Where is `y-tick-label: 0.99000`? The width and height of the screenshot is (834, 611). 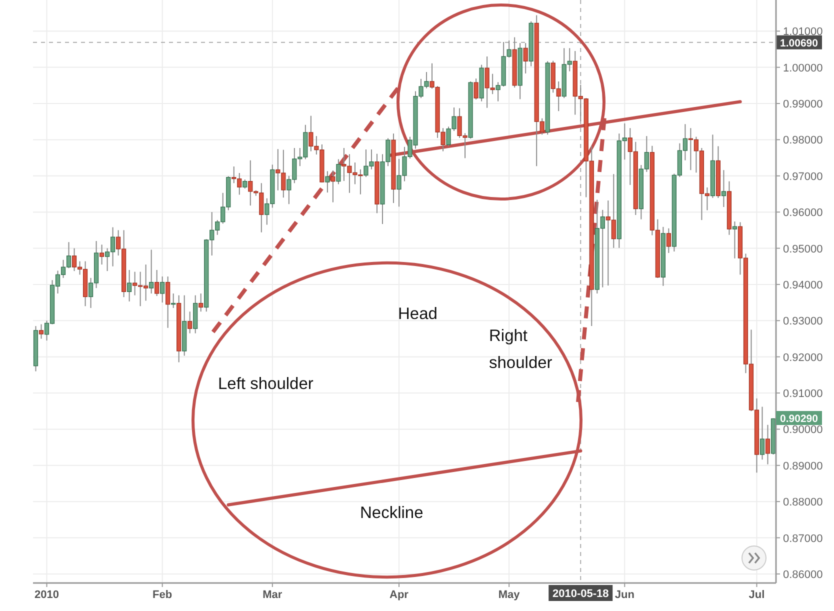 y-tick-label: 0.99000 is located at coordinates (803, 104).